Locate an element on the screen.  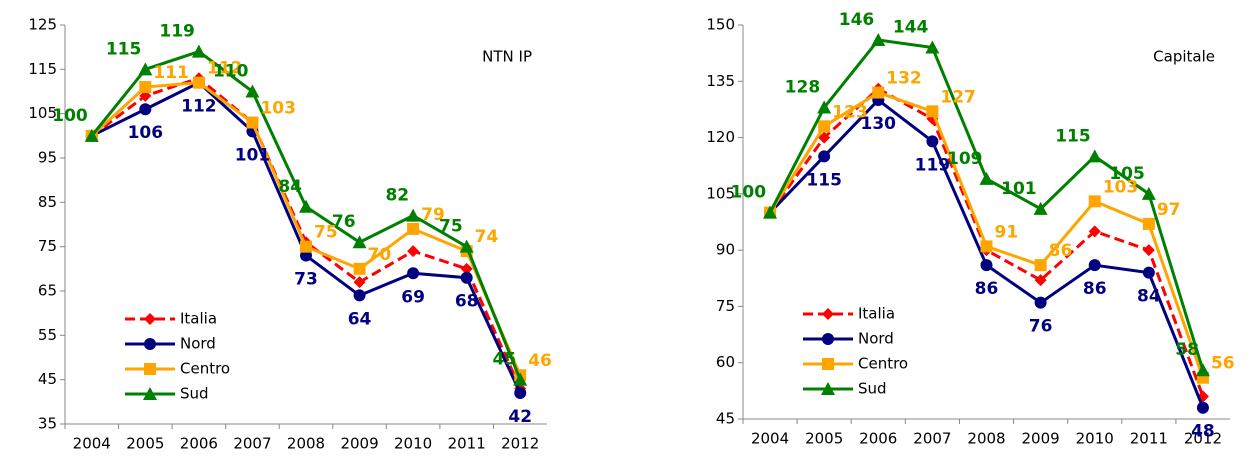
y-tick-label: 60 is located at coordinates (725, 362).